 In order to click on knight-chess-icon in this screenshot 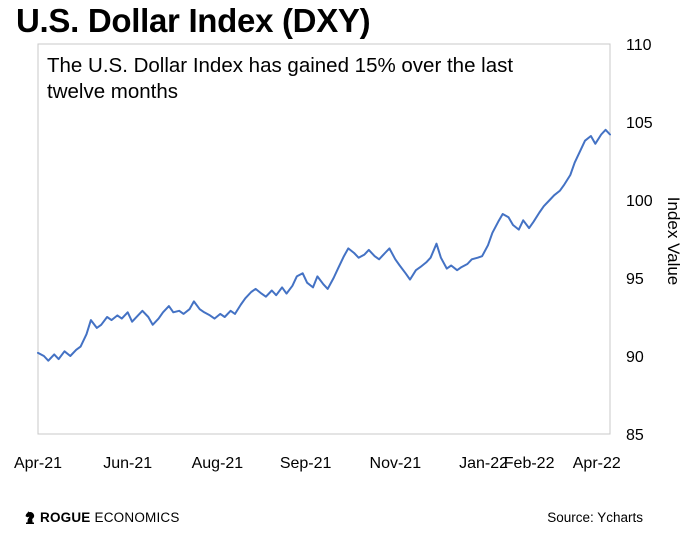, I will do `click(30, 517)`.